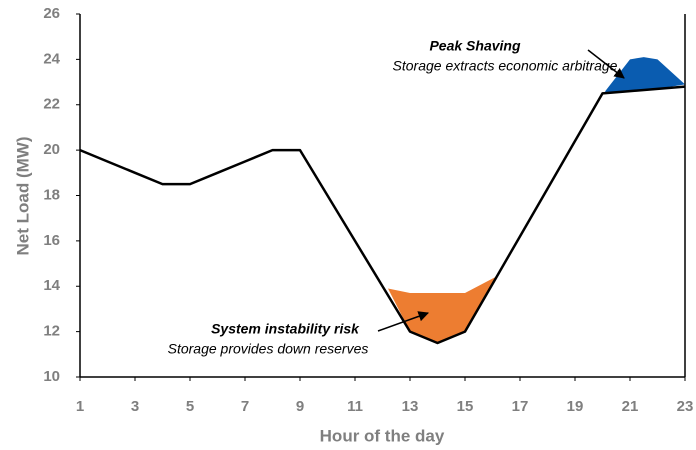  What do you see at coordinates (51, 240) in the screenshot?
I see `y-tick-label: 16` at bounding box center [51, 240].